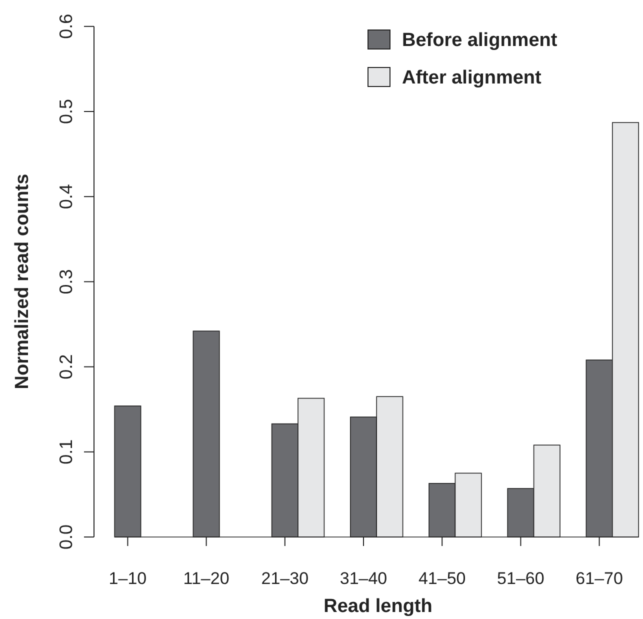  Describe the element at coordinates (66, 197) in the screenshot. I see `y-tick-label: 0.4` at that location.